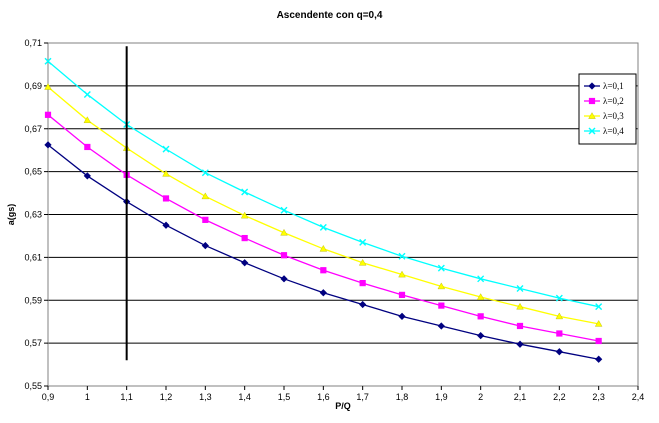  I want to click on y-tick-label: 0,65, so click(33, 172).